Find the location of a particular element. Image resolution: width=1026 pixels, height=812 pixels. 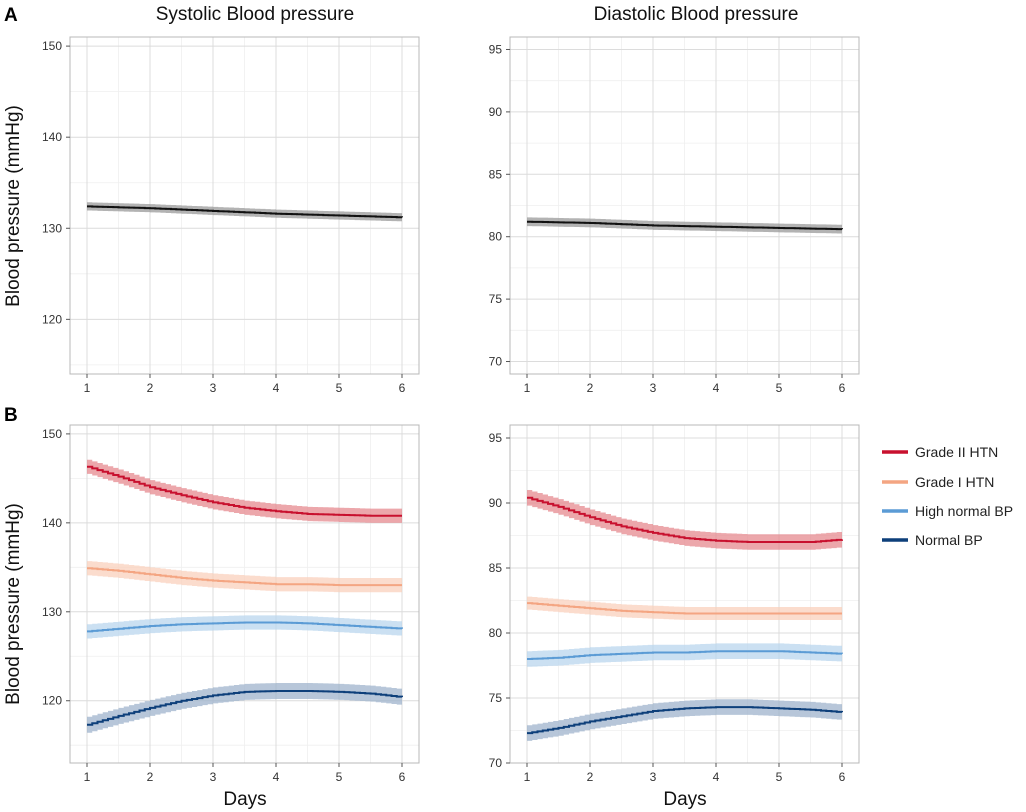

y-axis-label-top: Blood pressure (mmHg) is located at coordinates (13, 206).